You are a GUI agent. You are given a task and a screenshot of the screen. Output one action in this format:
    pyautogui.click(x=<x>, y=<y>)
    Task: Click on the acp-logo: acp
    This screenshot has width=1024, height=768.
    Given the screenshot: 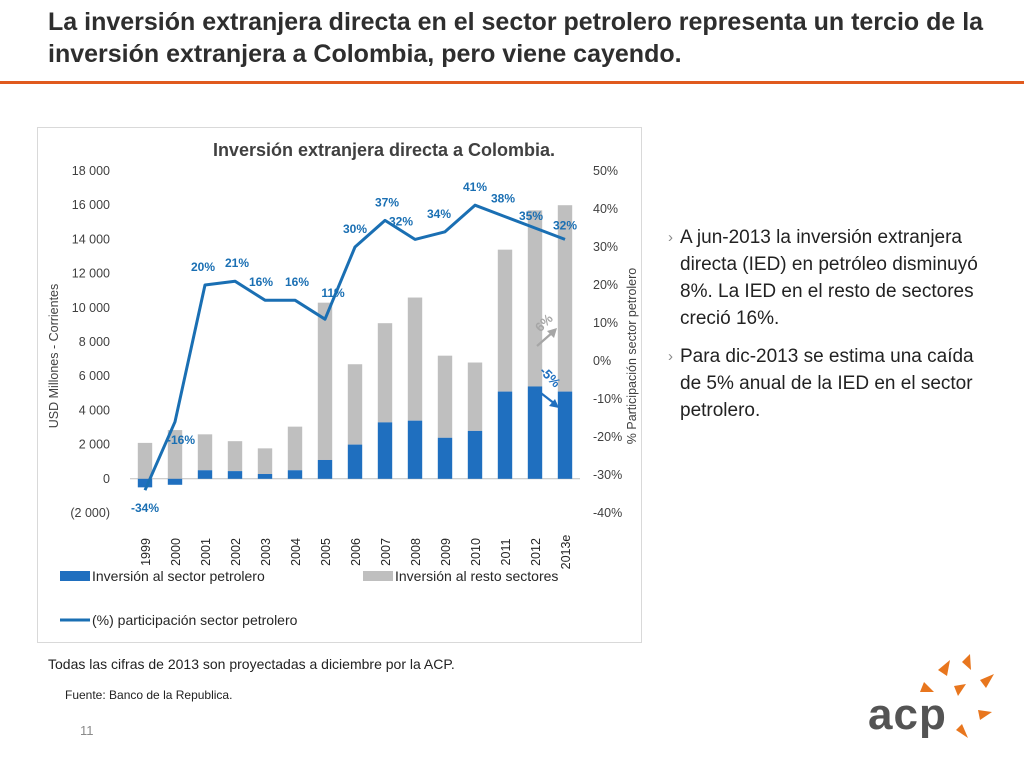 What is the action you would take?
    pyautogui.click(x=933, y=707)
    